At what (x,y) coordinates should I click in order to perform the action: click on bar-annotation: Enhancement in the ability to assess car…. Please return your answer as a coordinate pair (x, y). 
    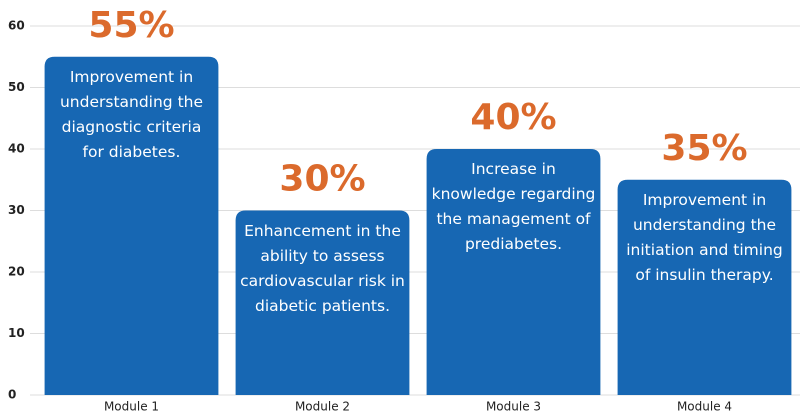
    Looking at the image, I should click on (322, 268).